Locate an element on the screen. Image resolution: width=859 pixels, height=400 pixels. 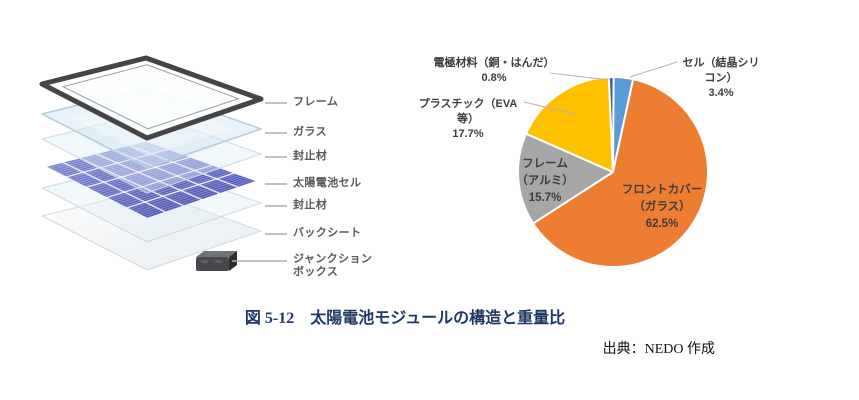
pie-chart is located at coordinates (612, 164).